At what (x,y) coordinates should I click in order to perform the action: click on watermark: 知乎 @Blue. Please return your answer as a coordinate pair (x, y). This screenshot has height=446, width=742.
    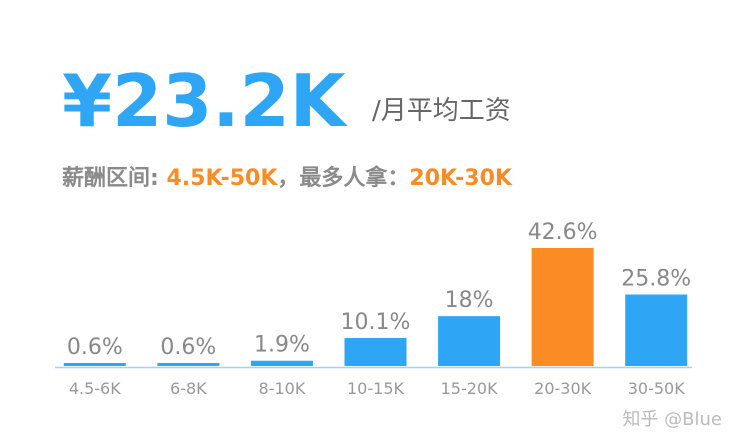
    Looking at the image, I should click on (672, 419).